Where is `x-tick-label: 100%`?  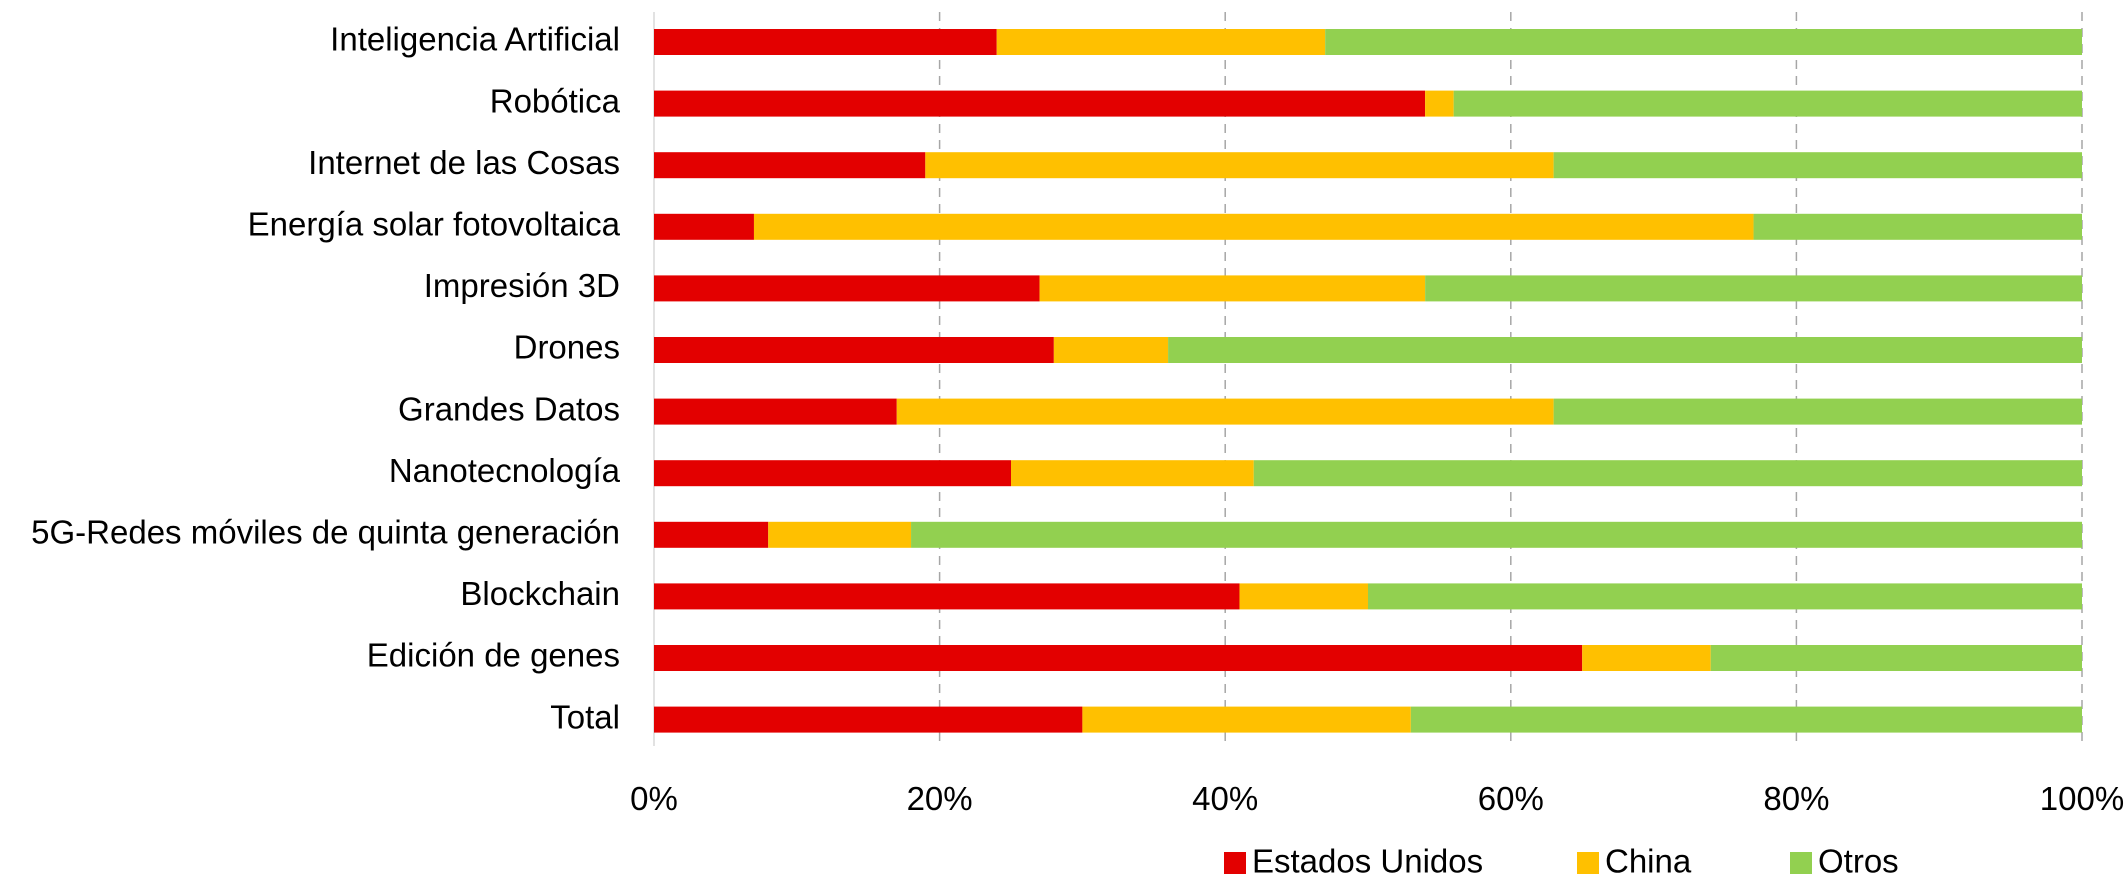 x-tick-label: 100% is located at coordinates (2082, 798).